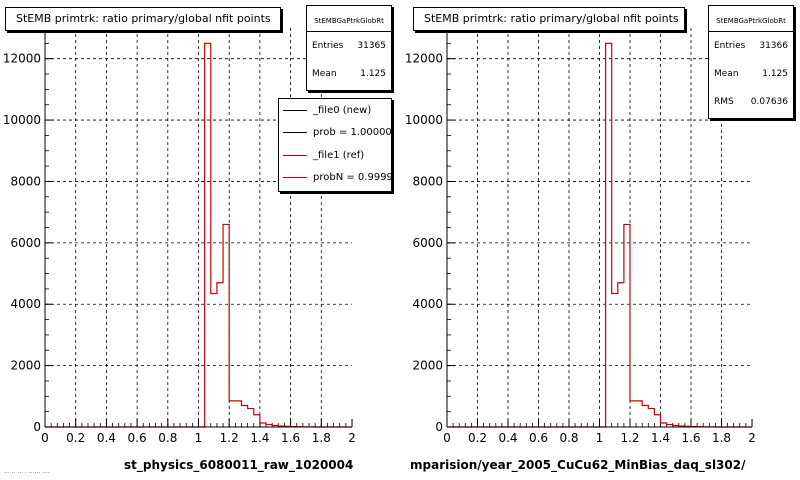 The image size is (800, 480). Describe the element at coordinates (239, 465) in the screenshot. I see `panel1-bottom-label: st_physics_6080011_raw_1020004` at that location.